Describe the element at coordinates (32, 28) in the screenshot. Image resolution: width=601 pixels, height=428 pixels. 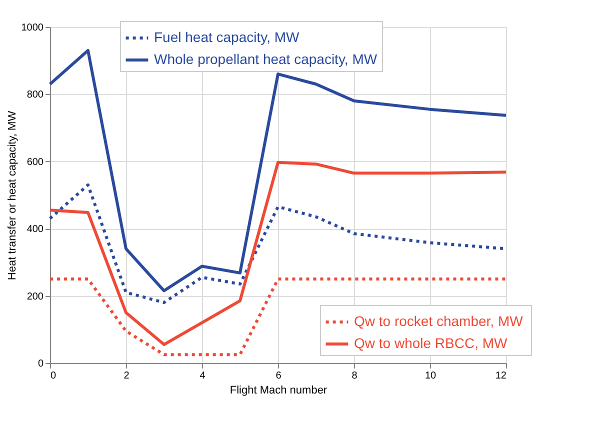
I see `y-tick-label: 1000` at that location.